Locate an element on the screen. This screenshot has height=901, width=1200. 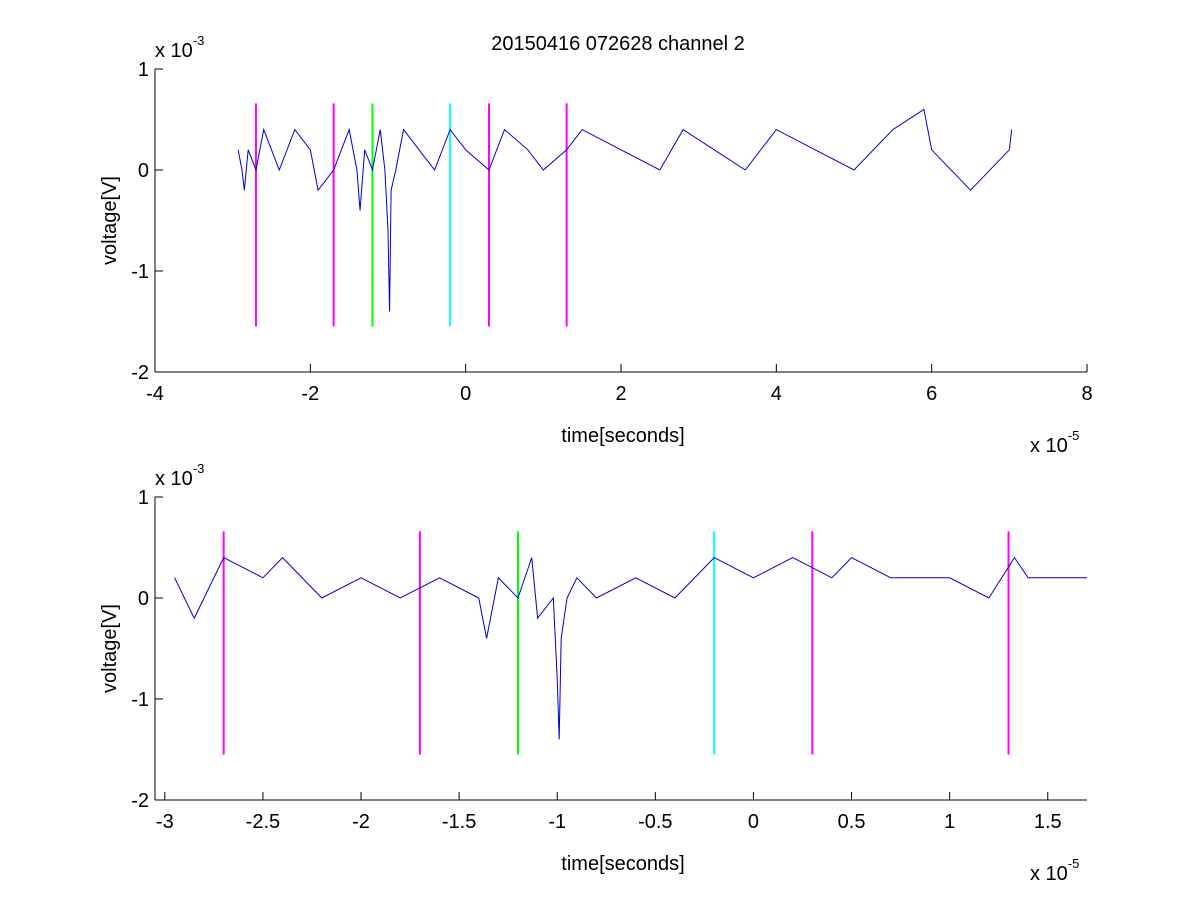
x-tick-label: 1 is located at coordinates (949, 822).